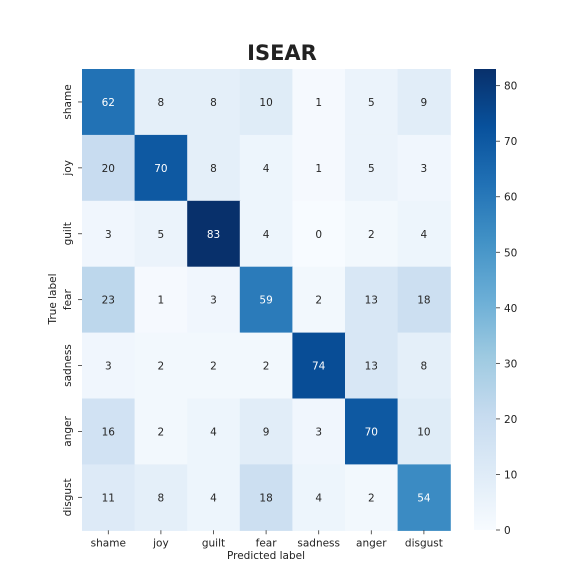 This screenshot has height=578, width=562. I want to click on colorbar-tick-label: 60, so click(510, 198).